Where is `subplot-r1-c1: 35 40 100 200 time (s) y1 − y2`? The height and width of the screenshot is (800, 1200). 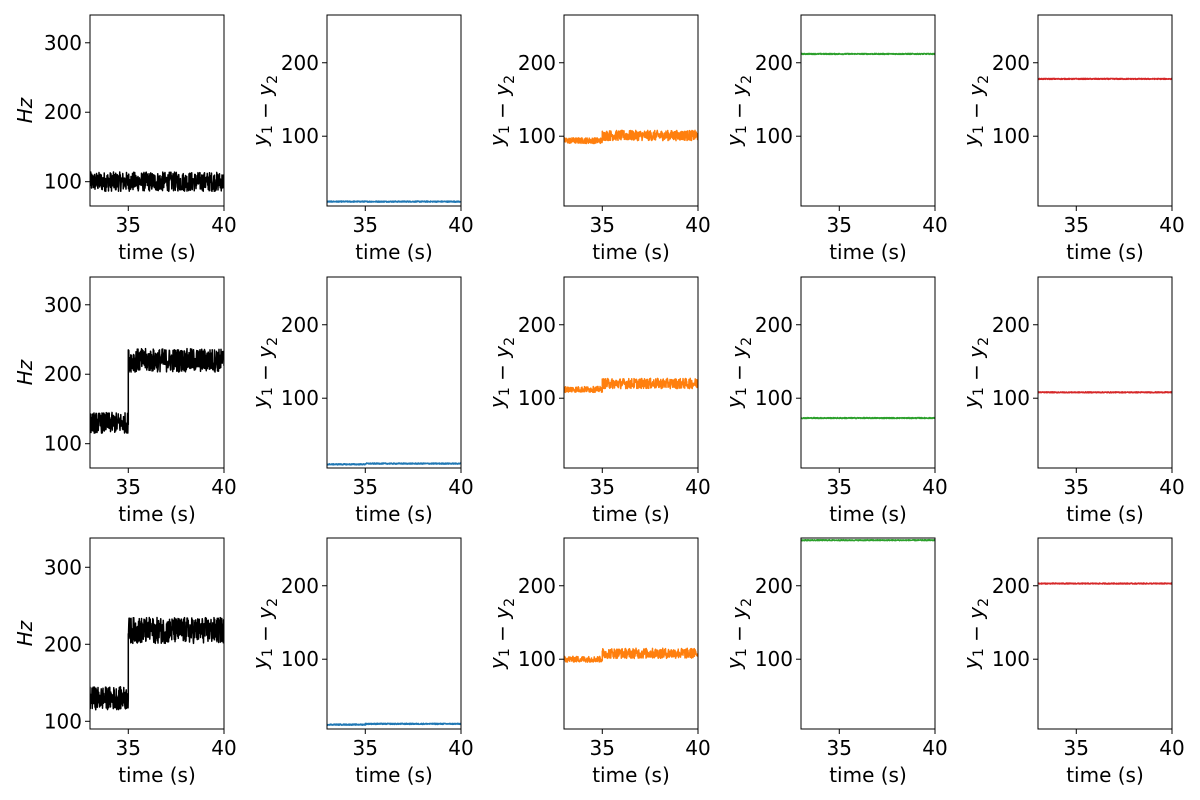 subplot-r1-c1: 35 40 100 200 time (s) y1 − y2 is located at coordinates (361, 401).